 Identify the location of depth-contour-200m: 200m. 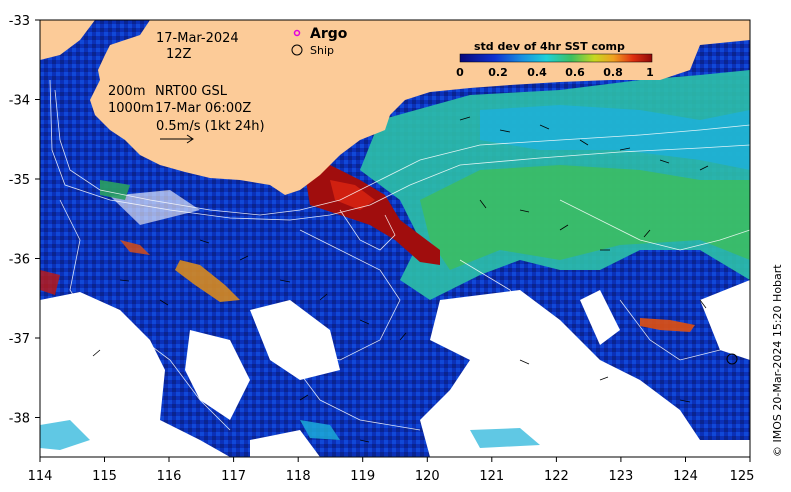
(126, 91).